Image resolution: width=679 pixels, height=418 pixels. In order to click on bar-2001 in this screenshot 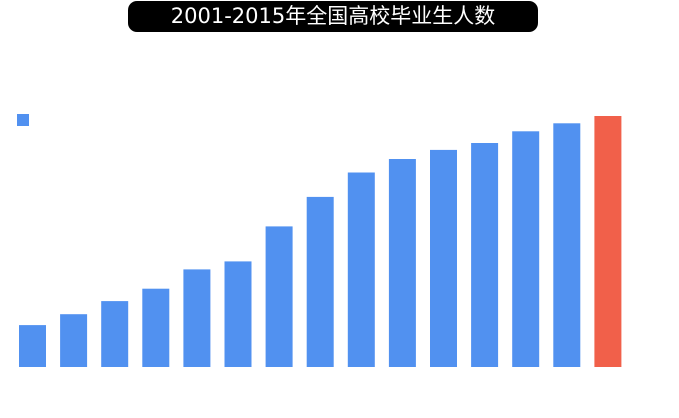, I will do `click(32, 346)`.